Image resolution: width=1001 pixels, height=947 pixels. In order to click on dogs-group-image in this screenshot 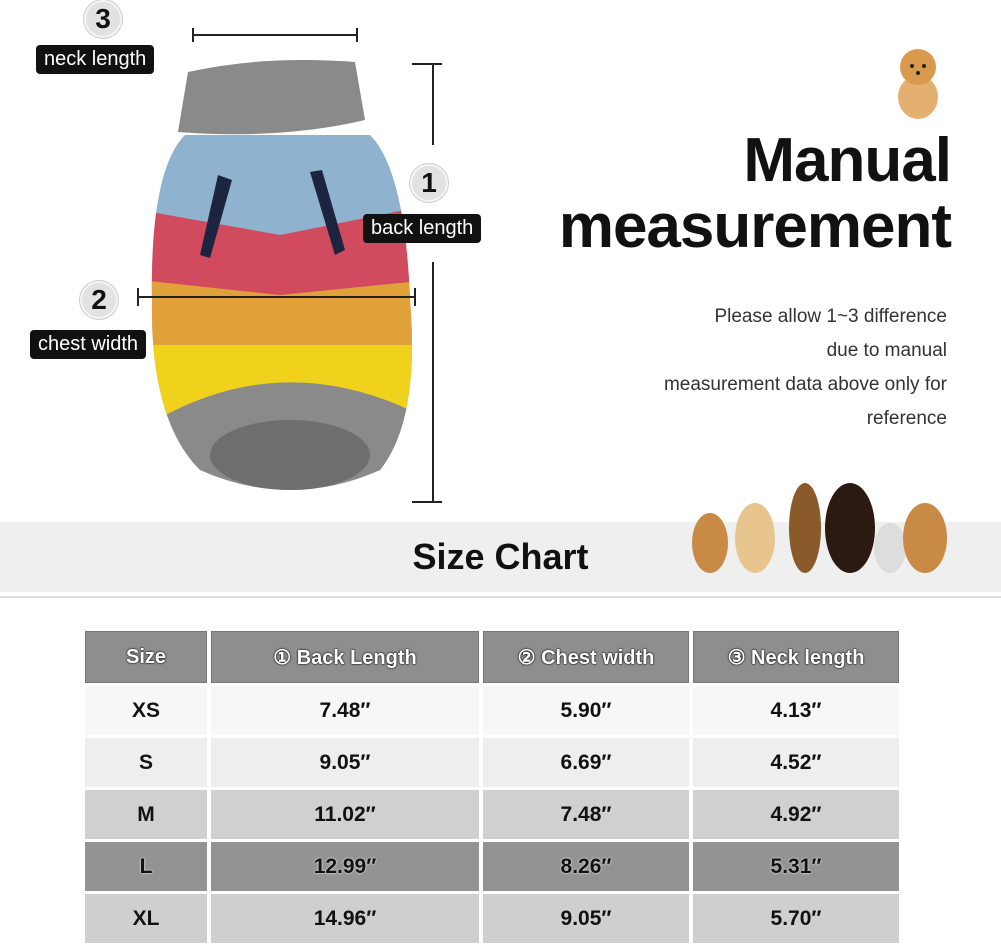, I will do `click(819, 528)`.